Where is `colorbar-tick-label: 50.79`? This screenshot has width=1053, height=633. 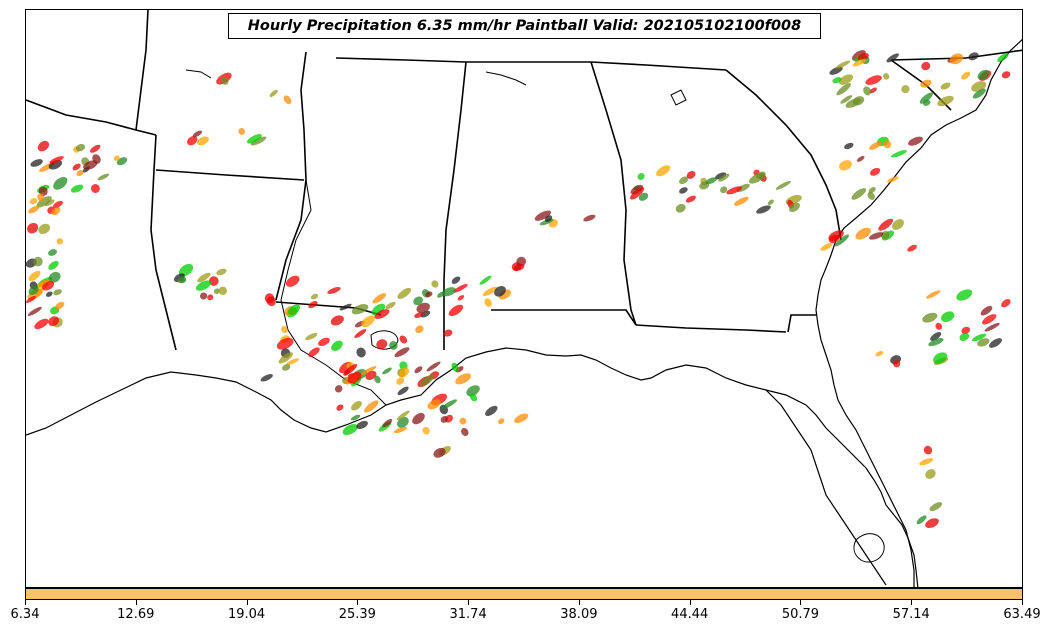
colorbar-tick-label: 50.79 is located at coordinates (800, 614).